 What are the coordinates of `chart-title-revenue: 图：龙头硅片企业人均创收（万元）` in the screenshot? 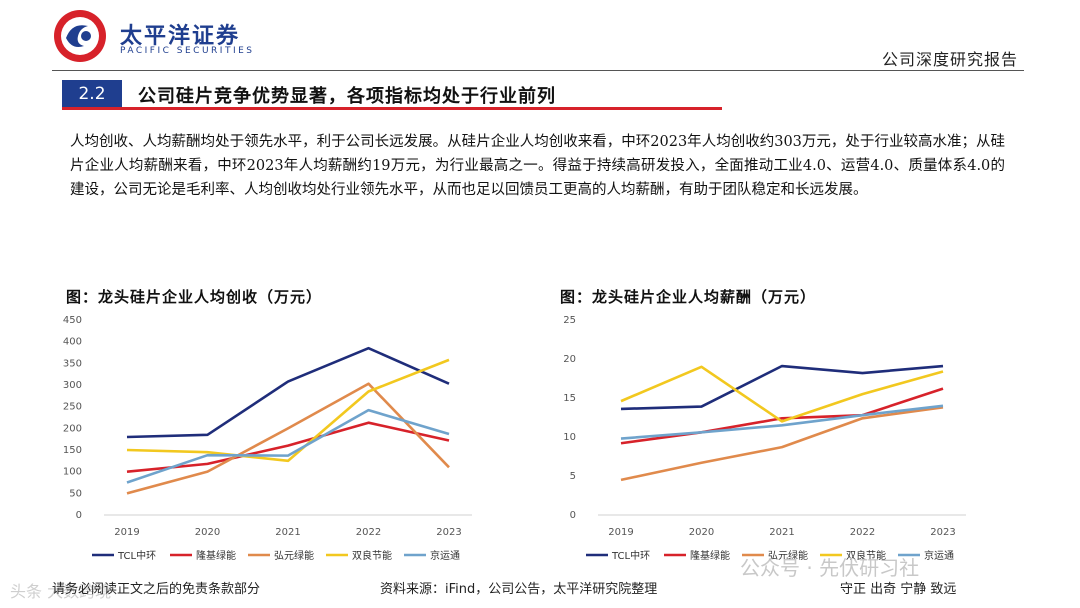 It's located at (194, 297).